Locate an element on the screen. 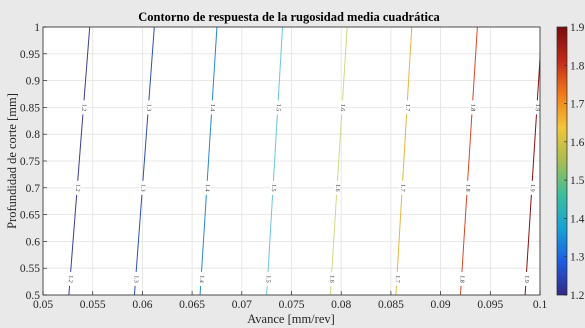 This screenshot has width=585, height=328. x-tick-label: 0.085 is located at coordinates (391, 305).